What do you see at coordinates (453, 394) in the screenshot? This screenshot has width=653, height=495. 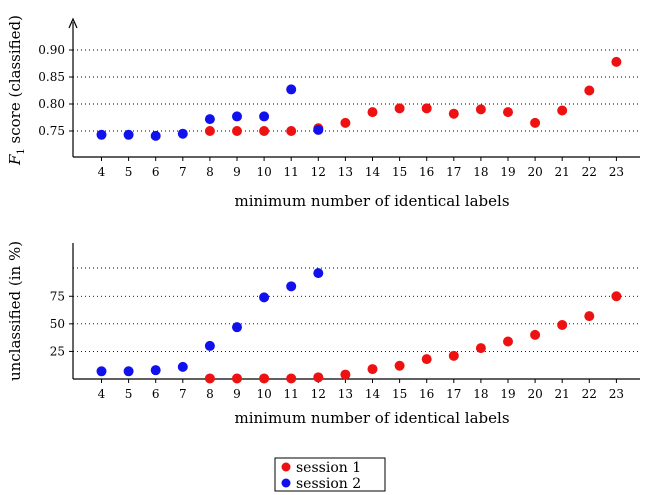 I see `unclassified-x-tick-label: 17` at bounding box center [453, 394].